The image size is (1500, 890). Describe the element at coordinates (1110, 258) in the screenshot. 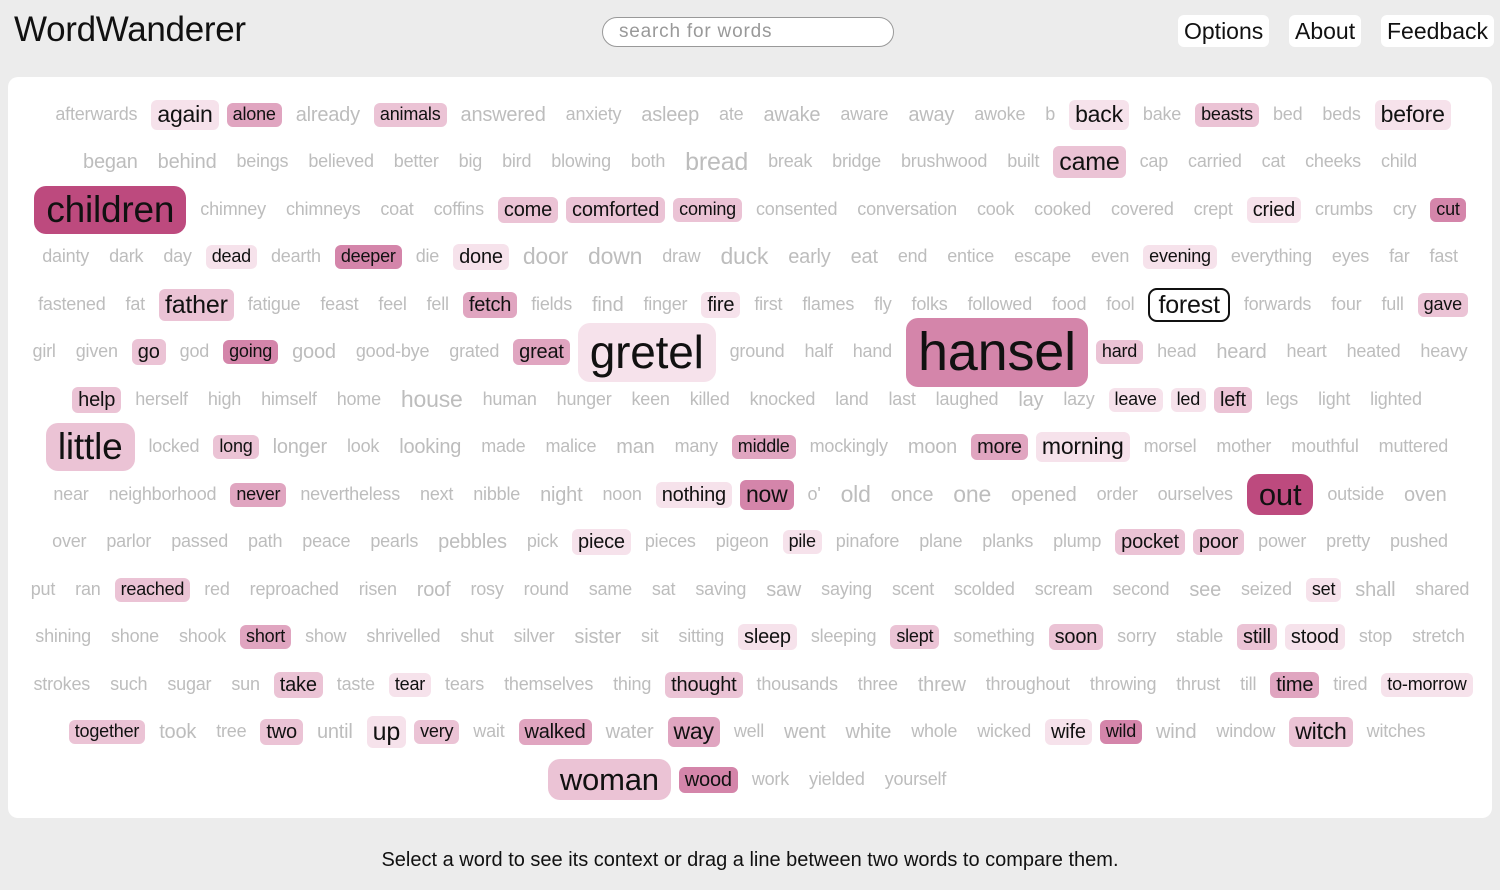

I see `word-even: even` at that location.